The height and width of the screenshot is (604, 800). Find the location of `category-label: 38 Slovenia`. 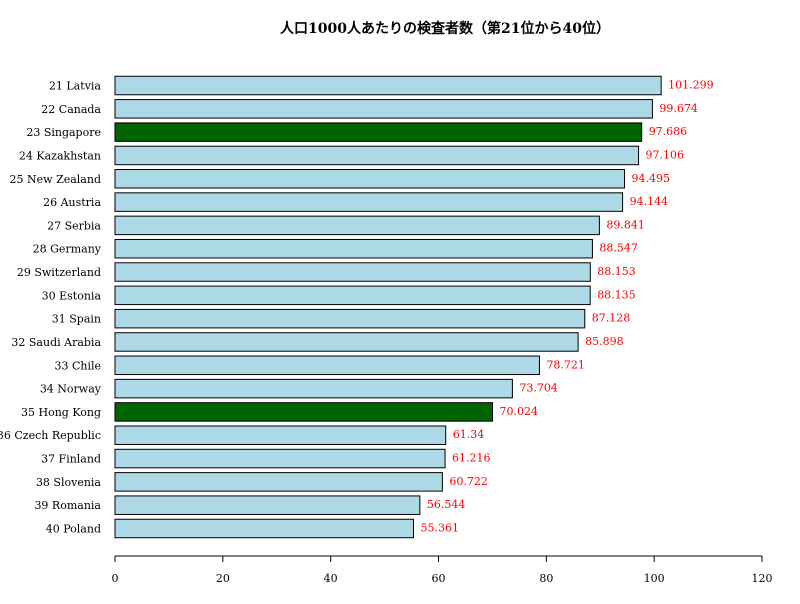

category-label: 38 Slovenia is located at coordinates (68, 482).